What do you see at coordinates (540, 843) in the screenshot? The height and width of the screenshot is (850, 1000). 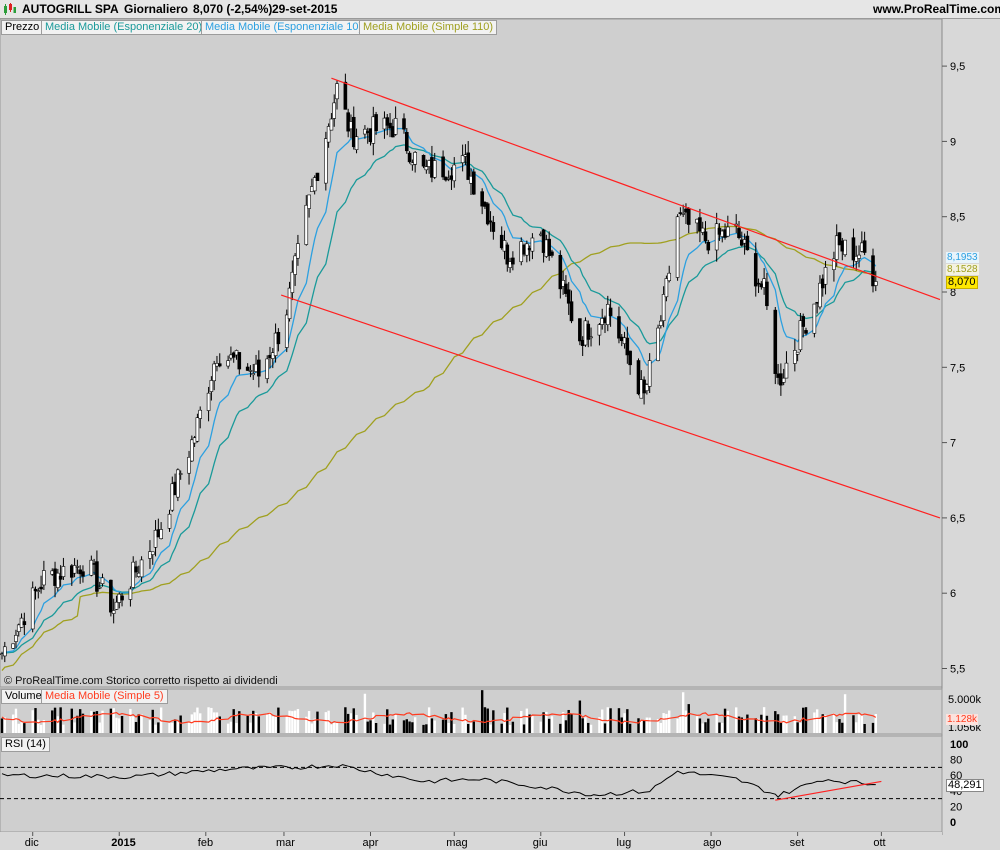 I see `x-tick-label: giu` at bounding box center [540, 843].